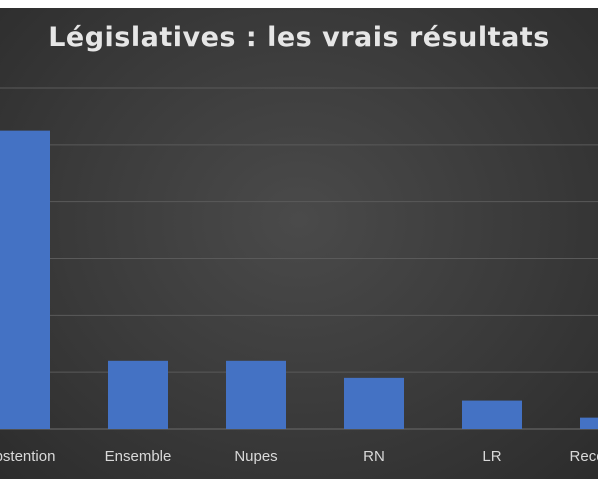 Image resolution: width=598 pixels, height=487 pixels. I want to click on x-tick-label: Reconquête, so click(584, 456).